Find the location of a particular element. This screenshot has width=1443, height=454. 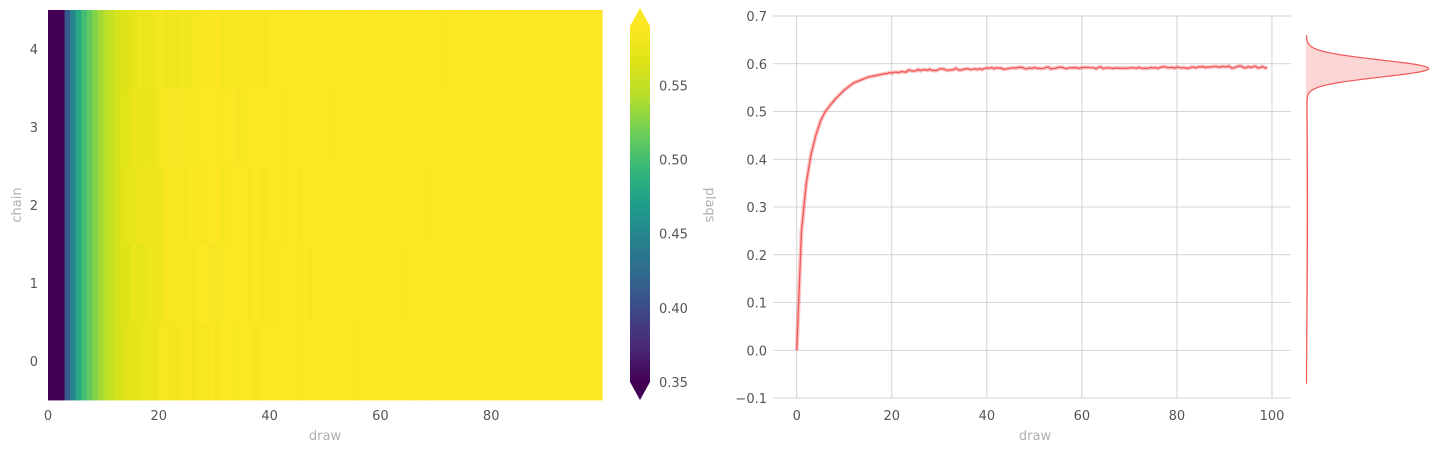

marginal-density is located at coordinates (1367, 209).